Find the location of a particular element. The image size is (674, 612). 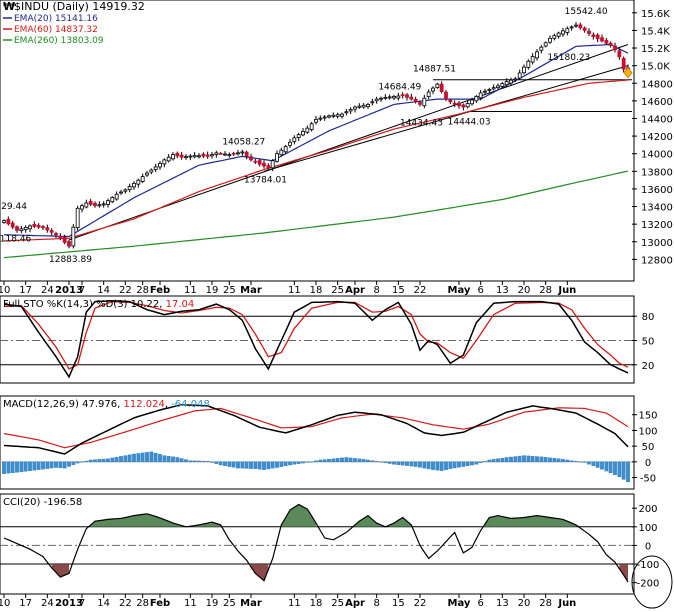

price-ytick-label: 14600 is located at coordinates (657, 102).